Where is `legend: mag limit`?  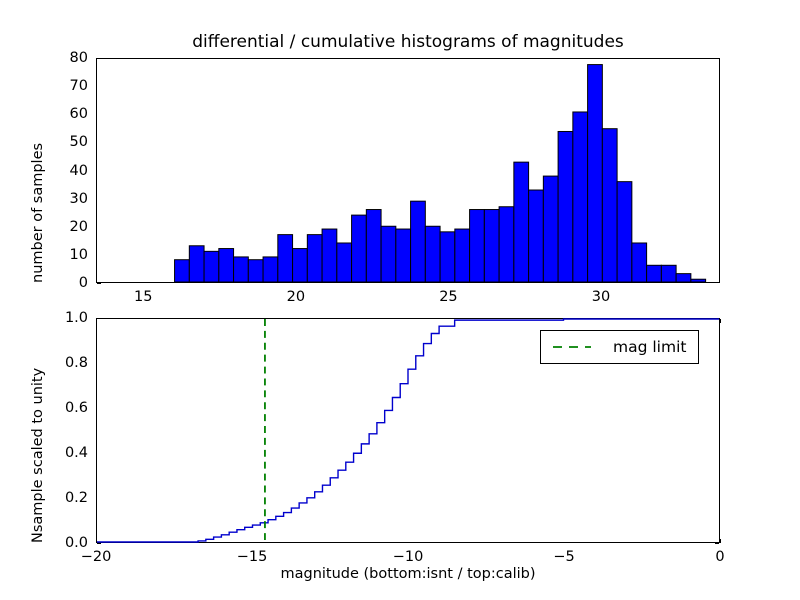
legend: mag limit is located at coordinates (620, 347).